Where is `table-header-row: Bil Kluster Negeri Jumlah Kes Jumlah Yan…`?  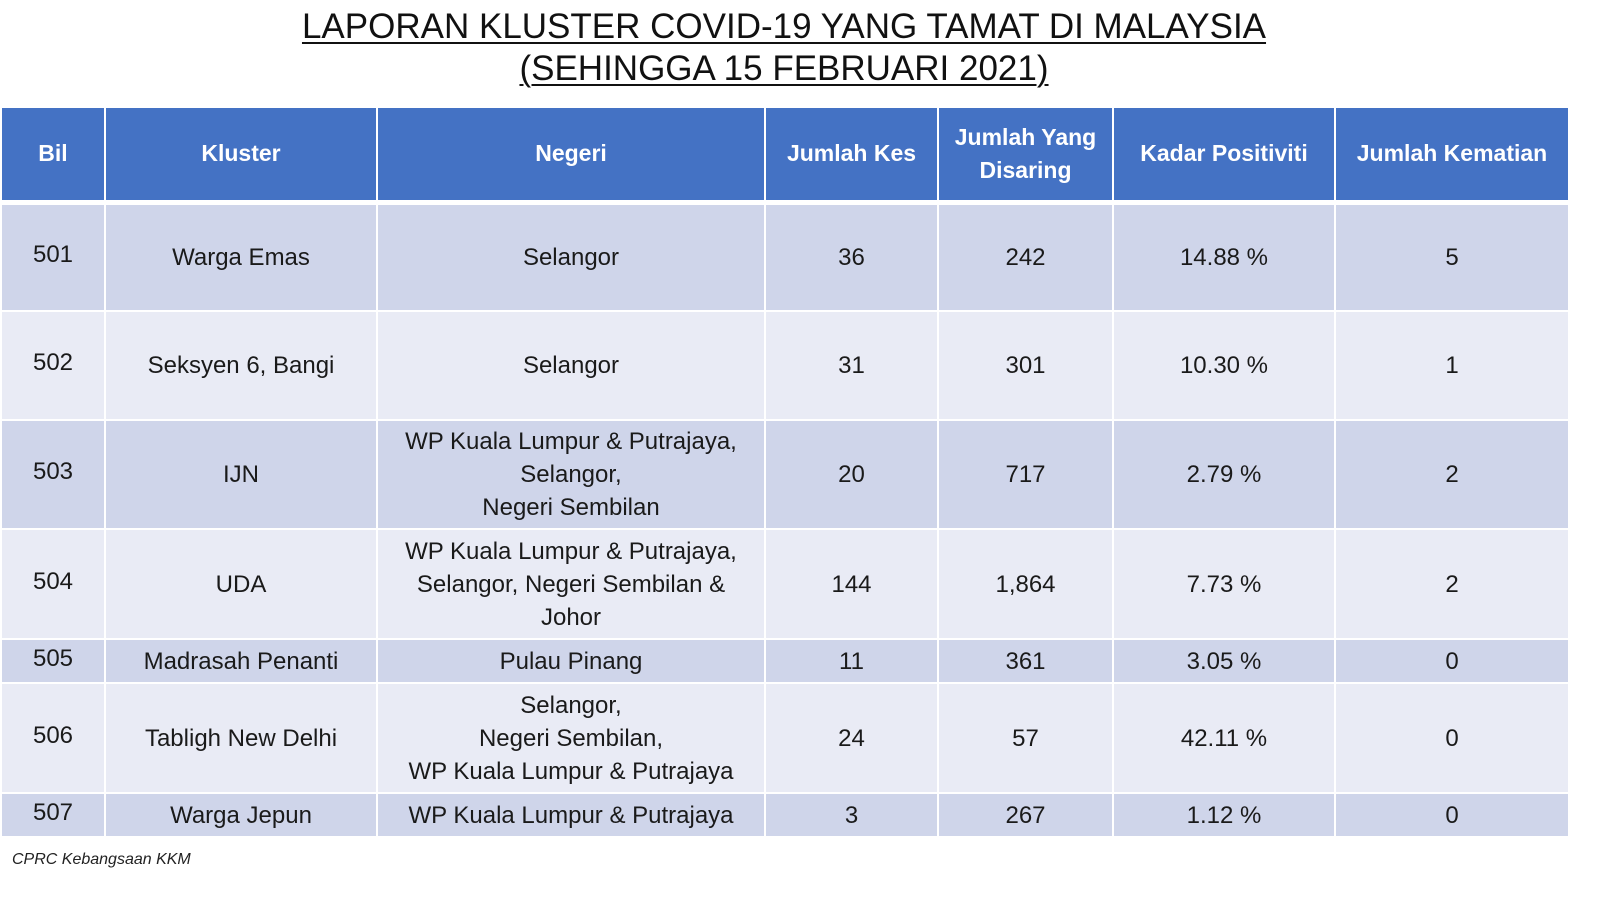
table-header-row: Bil Kluster Negeri Jumlah Kes Jumlah Yan… is located at coordinates (785, 155).